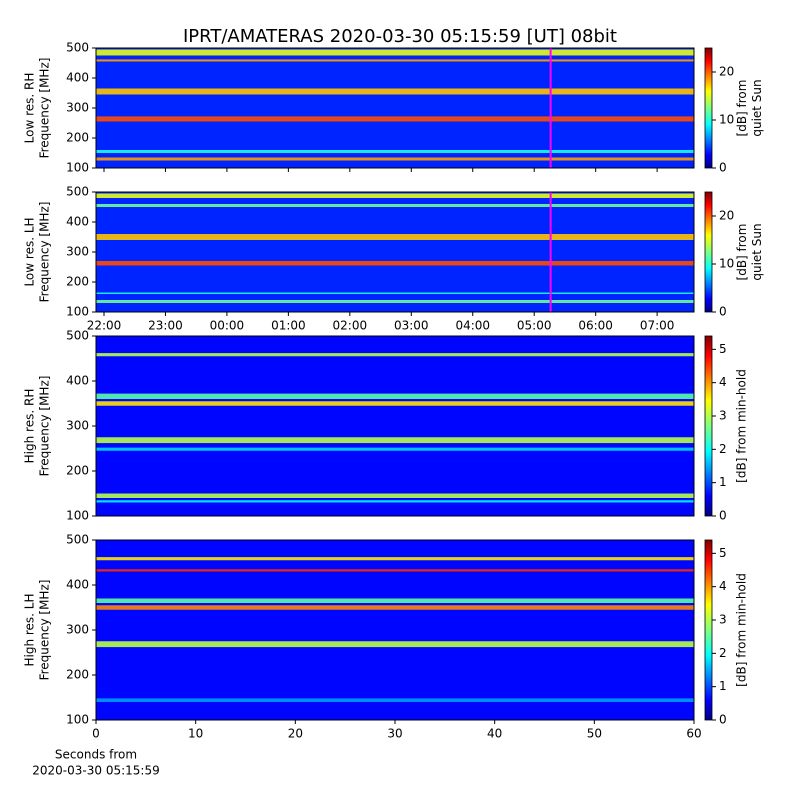 This screenshot has height=804, width=800. What do you see at coordinates (350, 326) in the screenshot?
I see `x-tick-label: 02:00` at bounding box center [350, 326].